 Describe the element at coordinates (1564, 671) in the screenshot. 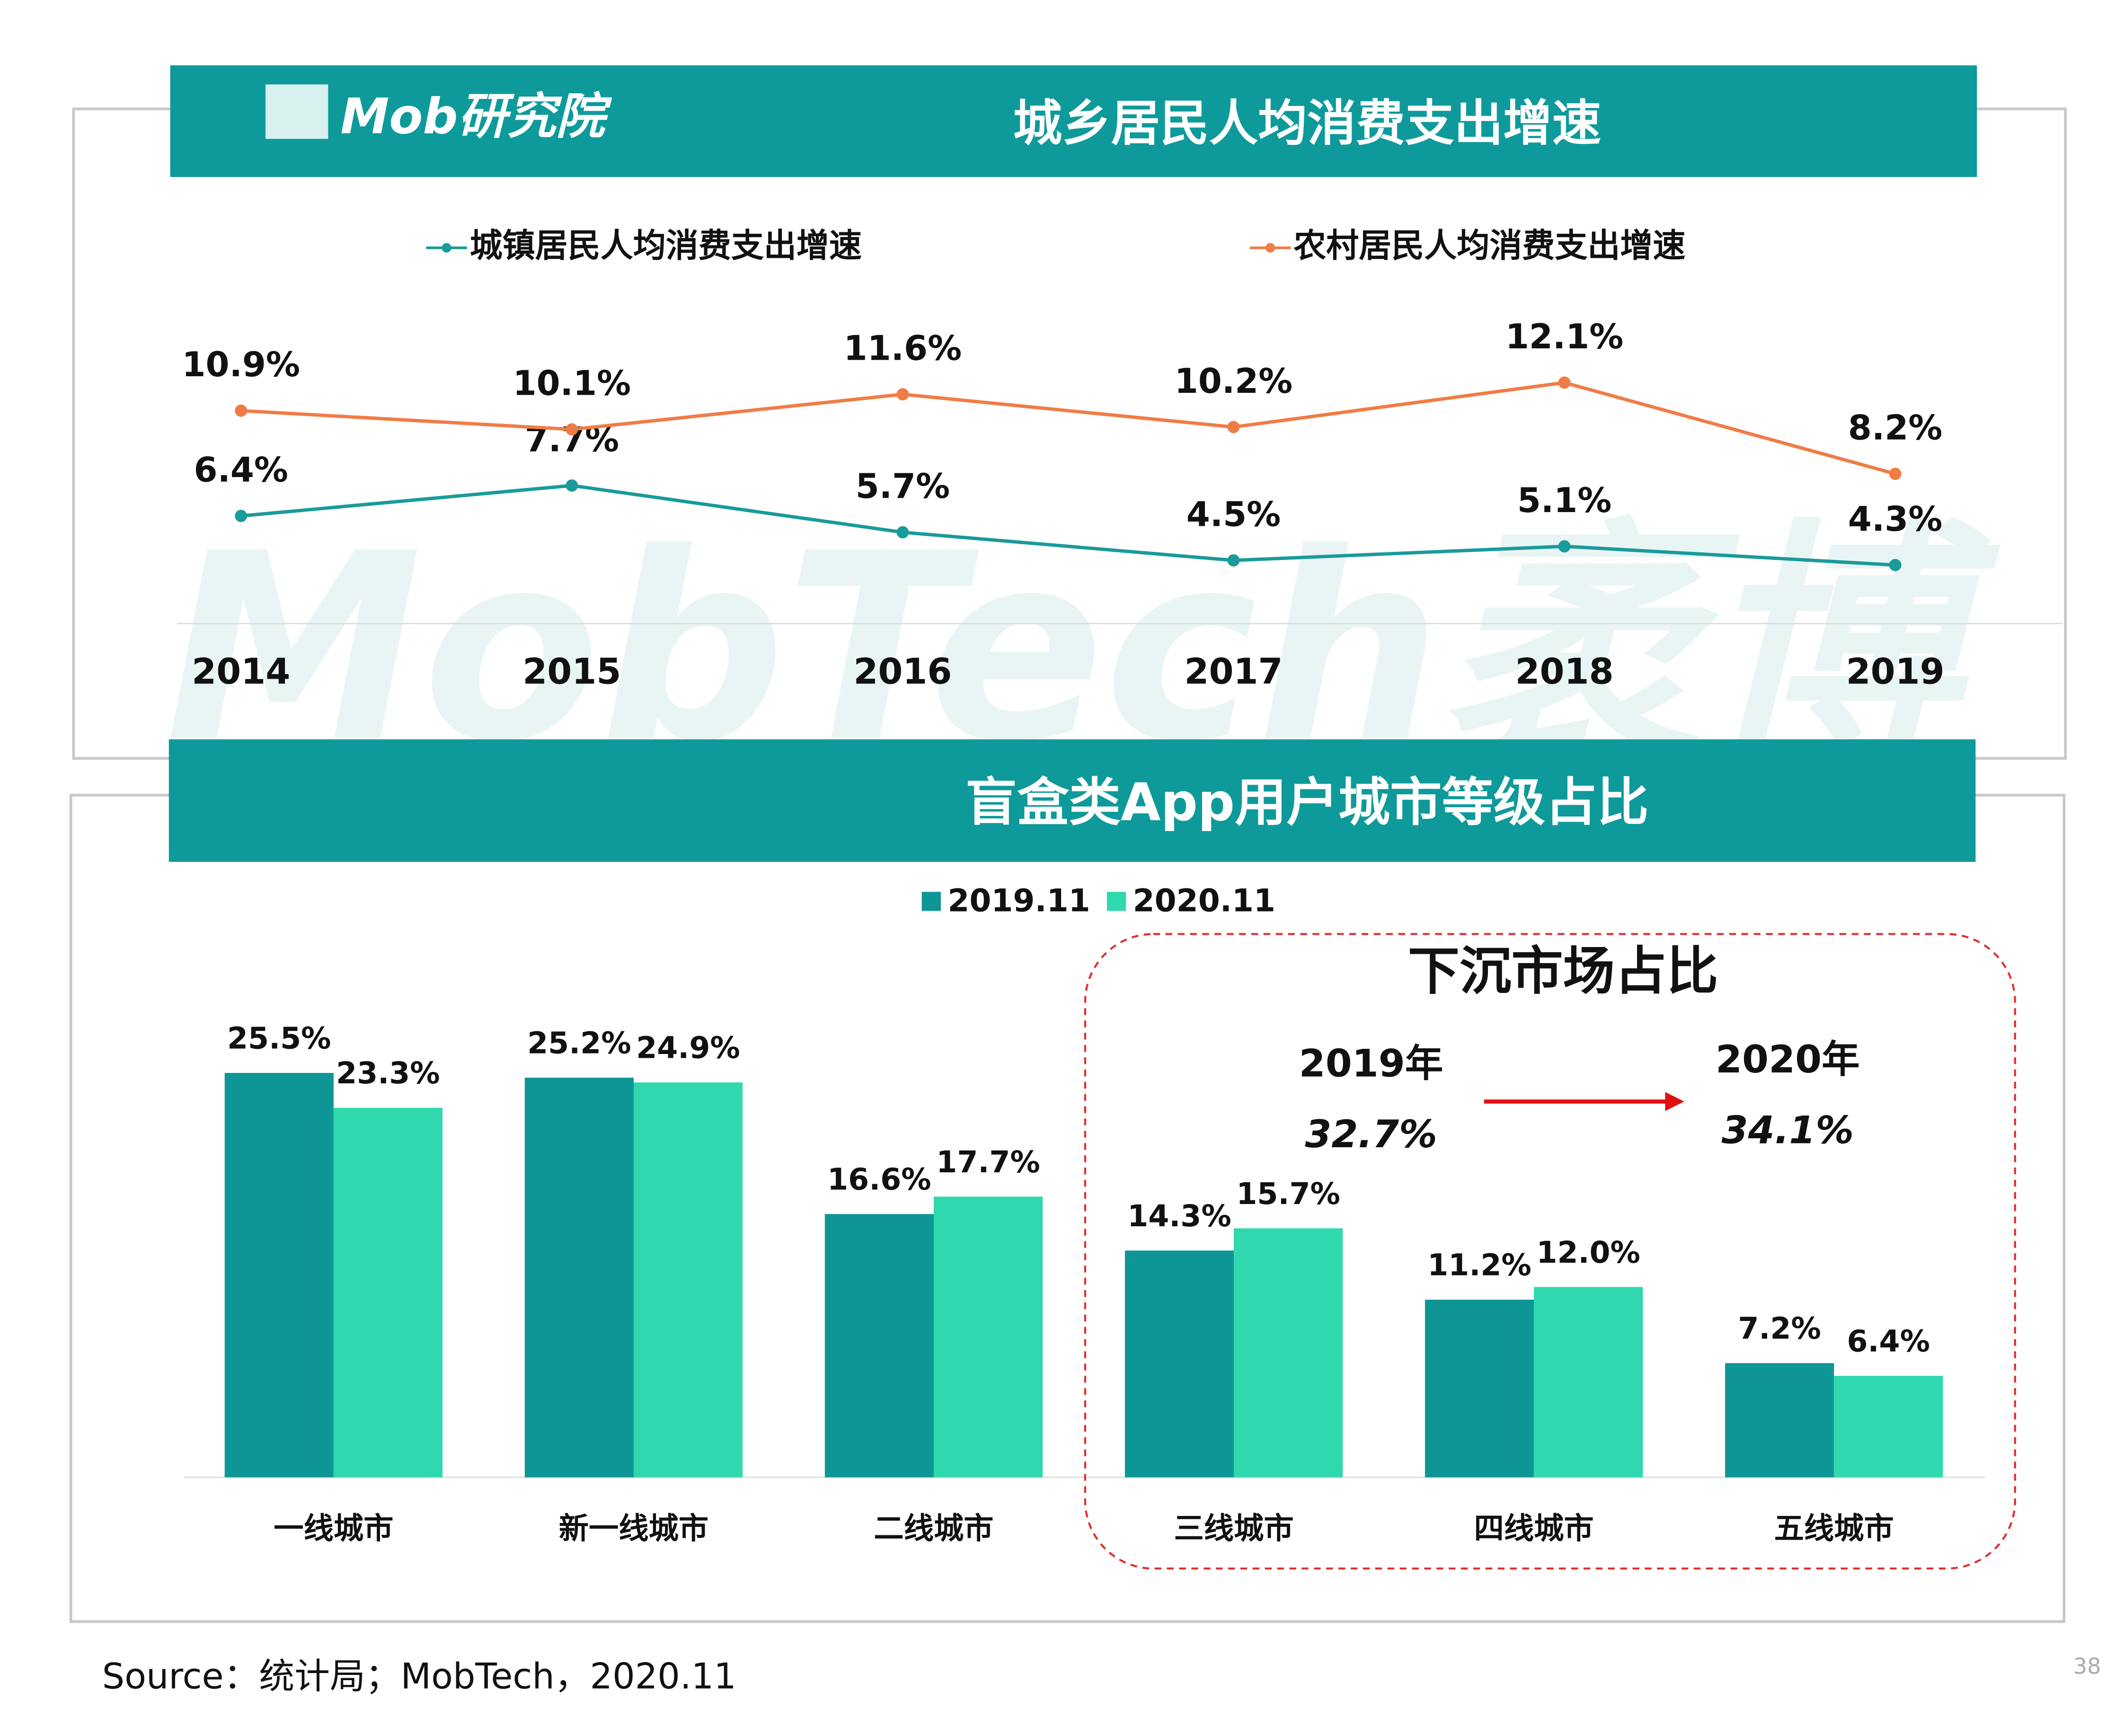

I see `x-tick-label: 2018` at that location.